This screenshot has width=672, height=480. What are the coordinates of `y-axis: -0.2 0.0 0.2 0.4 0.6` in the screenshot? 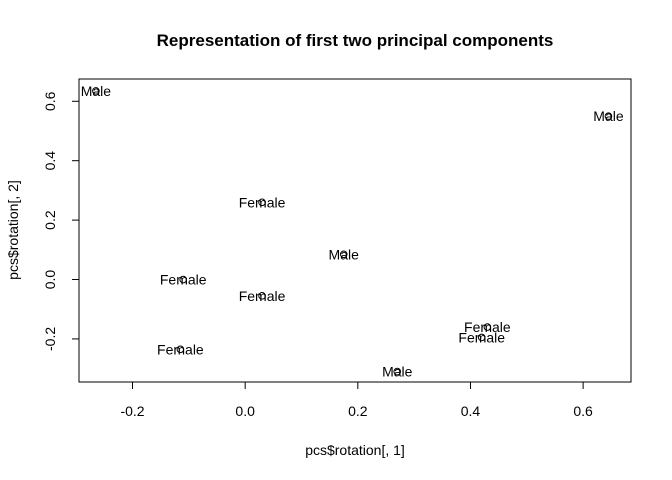 It's located at (61, 221).